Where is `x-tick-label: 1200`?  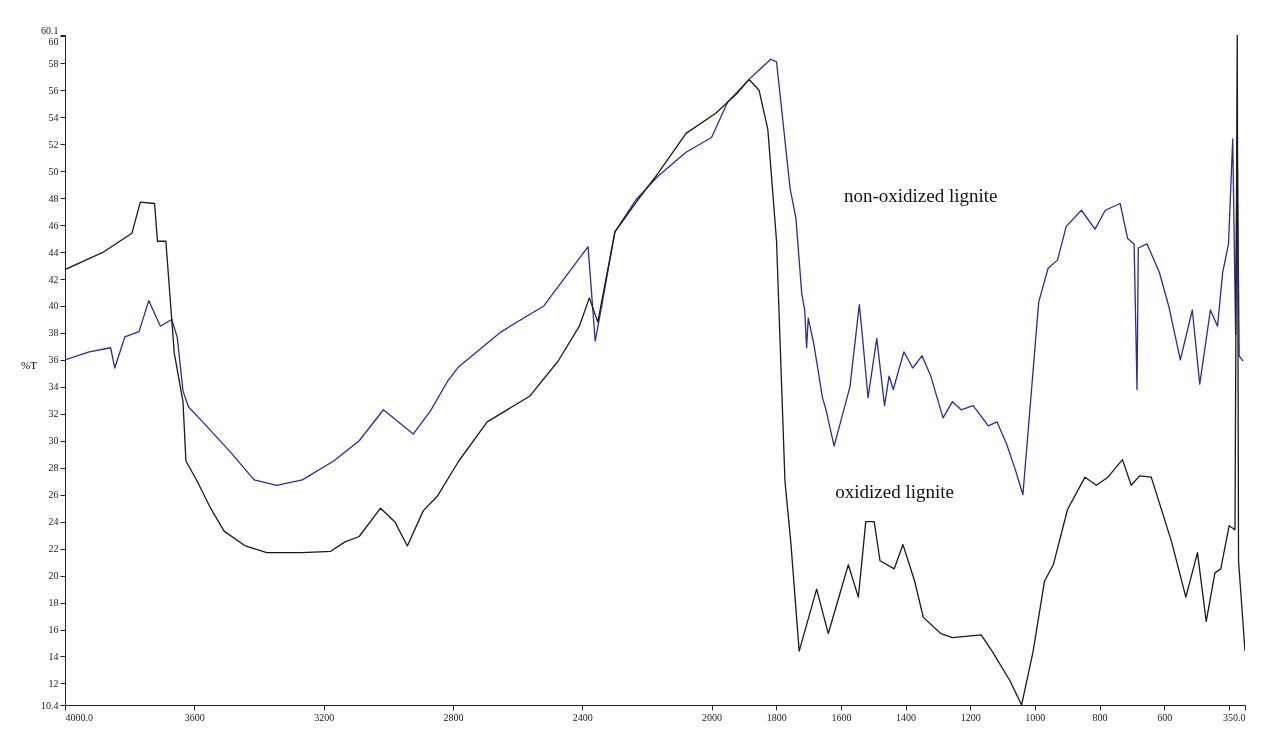 x-tick-label: 1200 is located at coordinates (970, 717).